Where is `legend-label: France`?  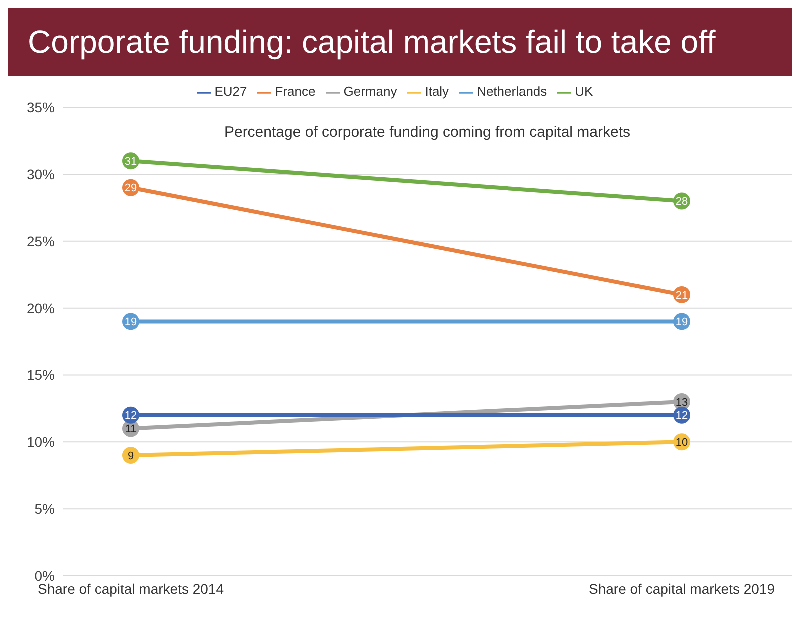 legend-label: France is located at coordinates (295, 91).